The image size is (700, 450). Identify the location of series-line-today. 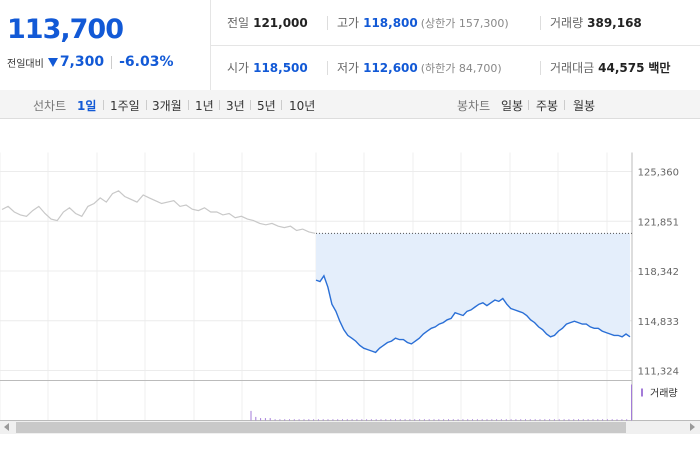
(473, 314).